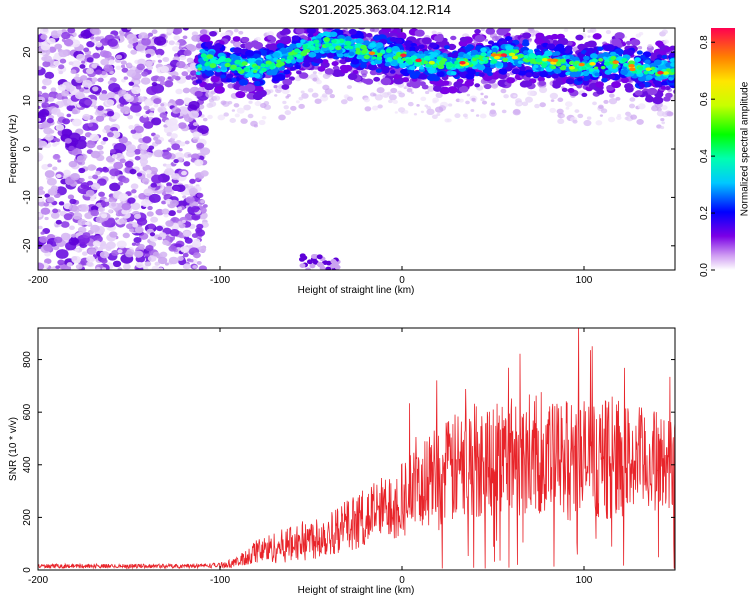 The height and width of the screenshot is (600, 750). Describe the element at coordinates (704, 156) in the screenshot. I see `colorbar-tick-label: 0.4` at that location.